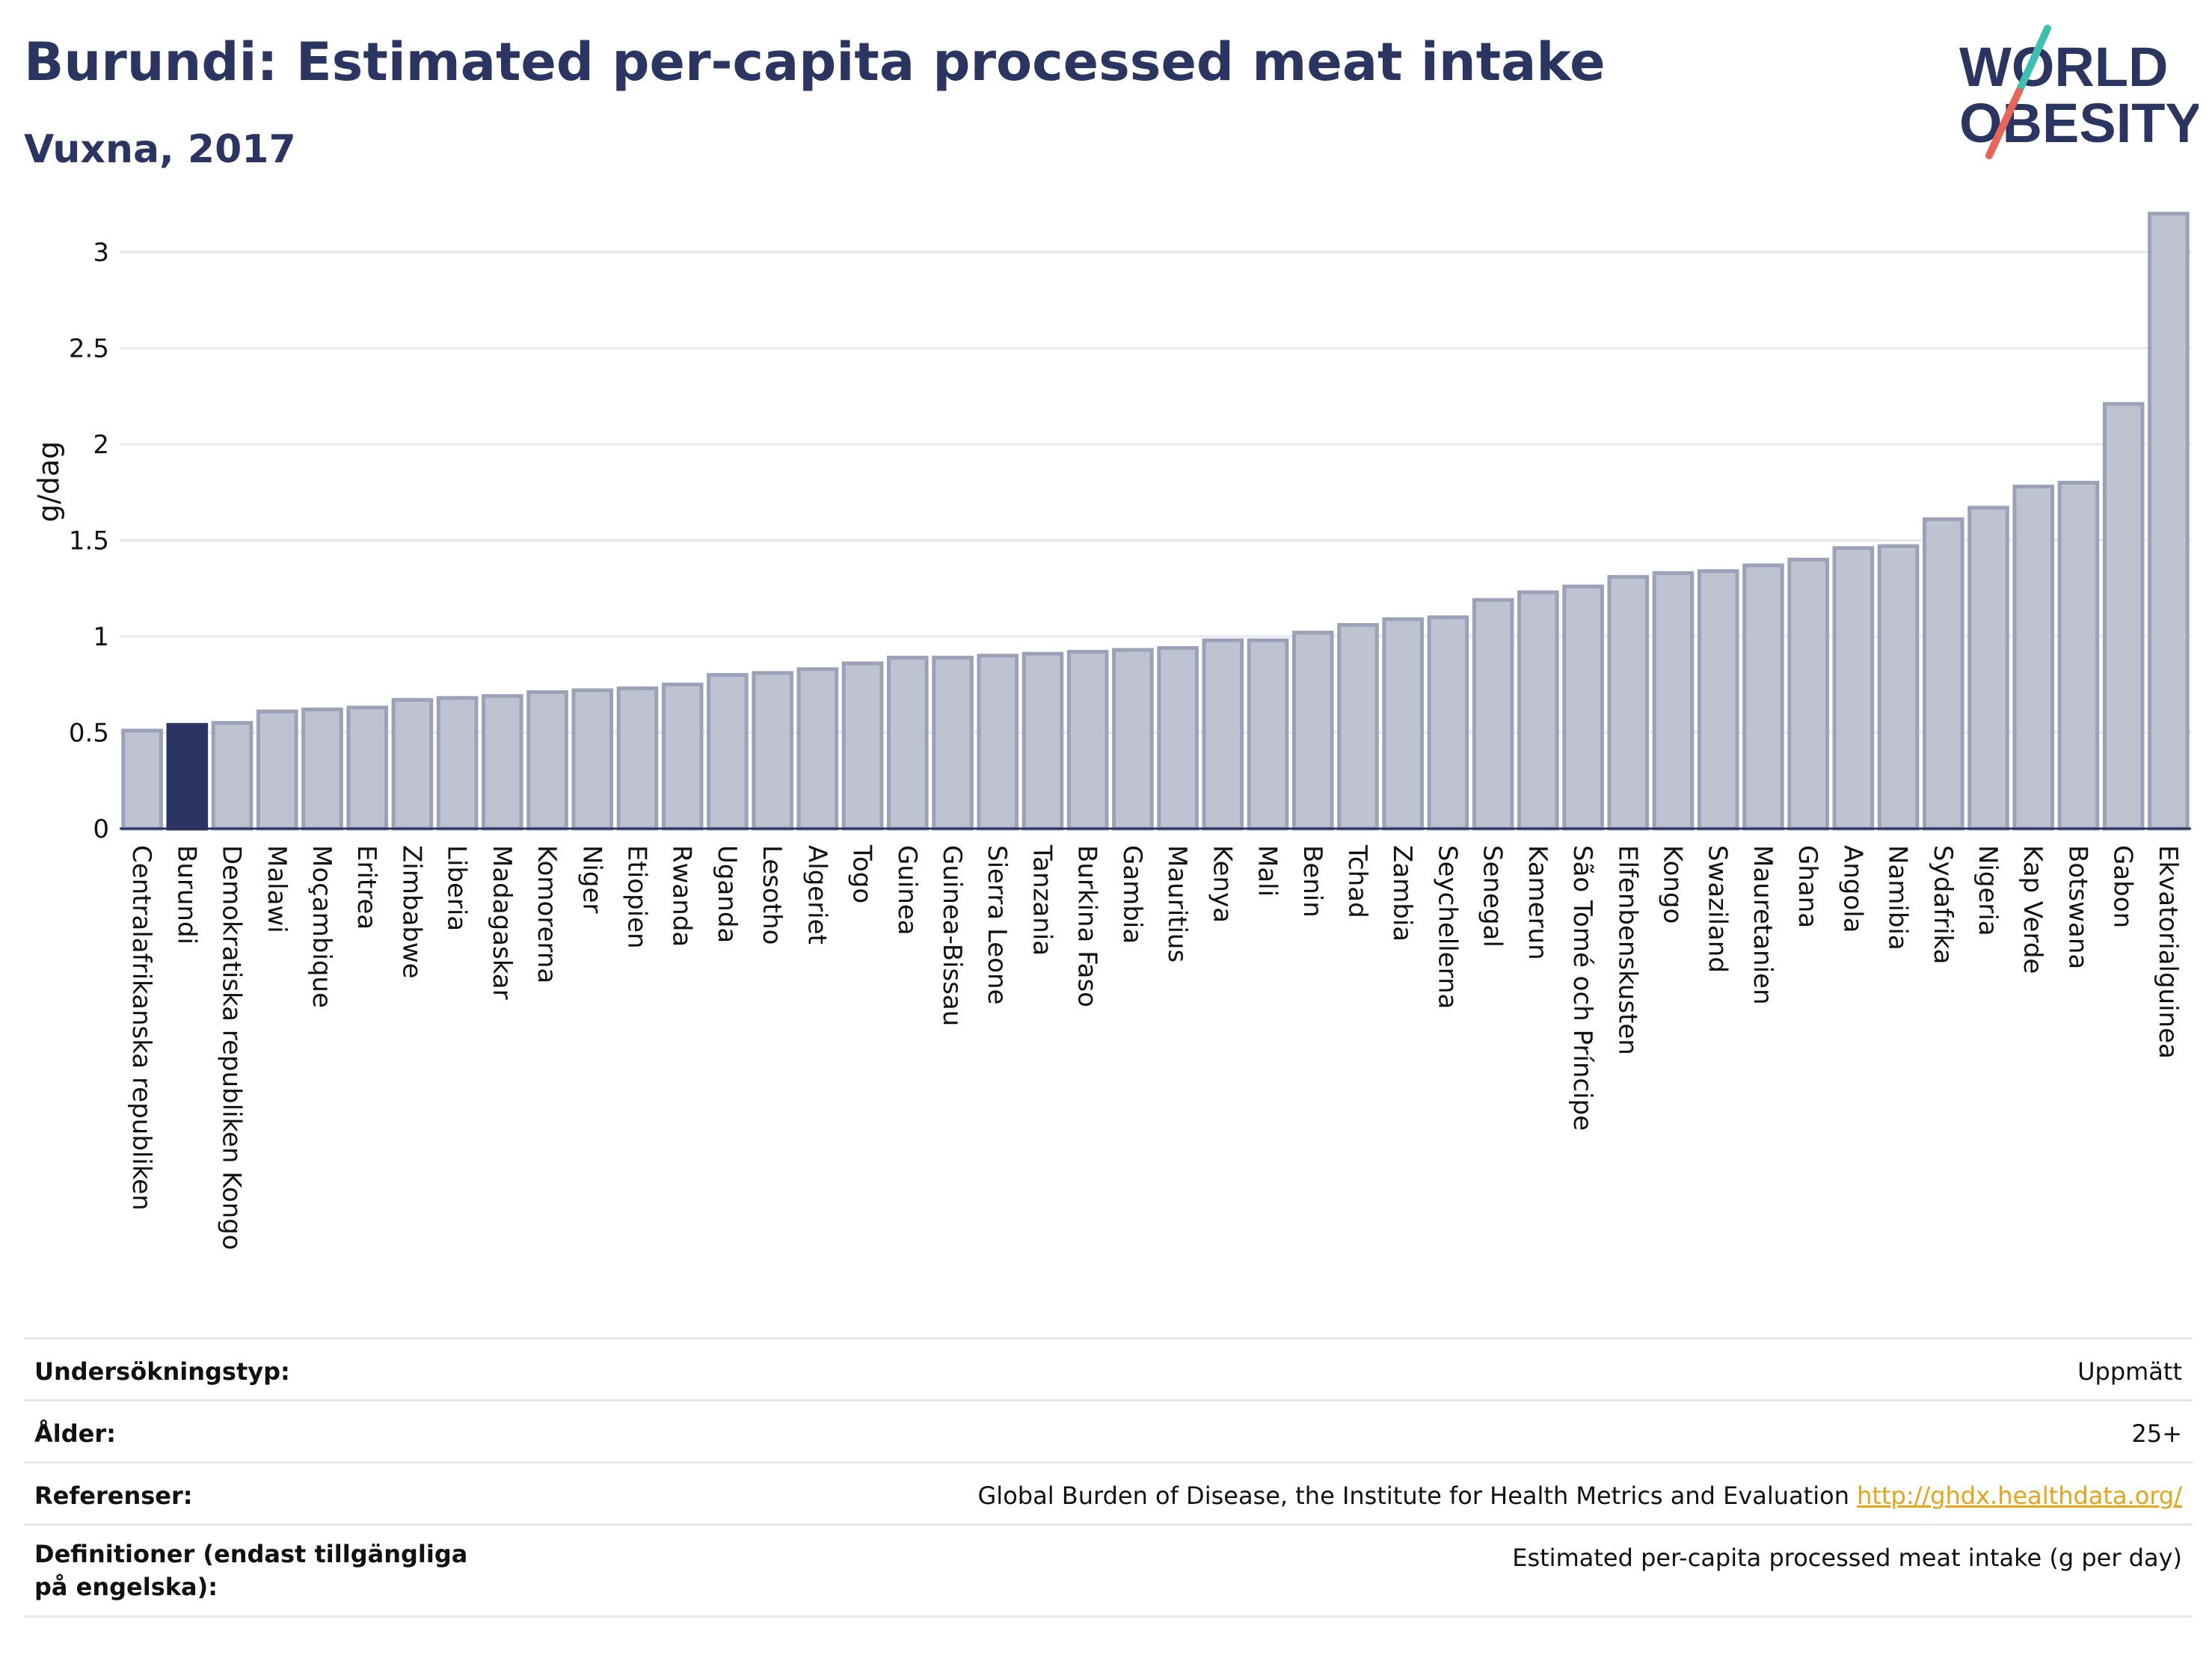  Describe the element at coordinates (1988, 890) in the screenshot. I see `x-tick-label: Nigeria` at that location.